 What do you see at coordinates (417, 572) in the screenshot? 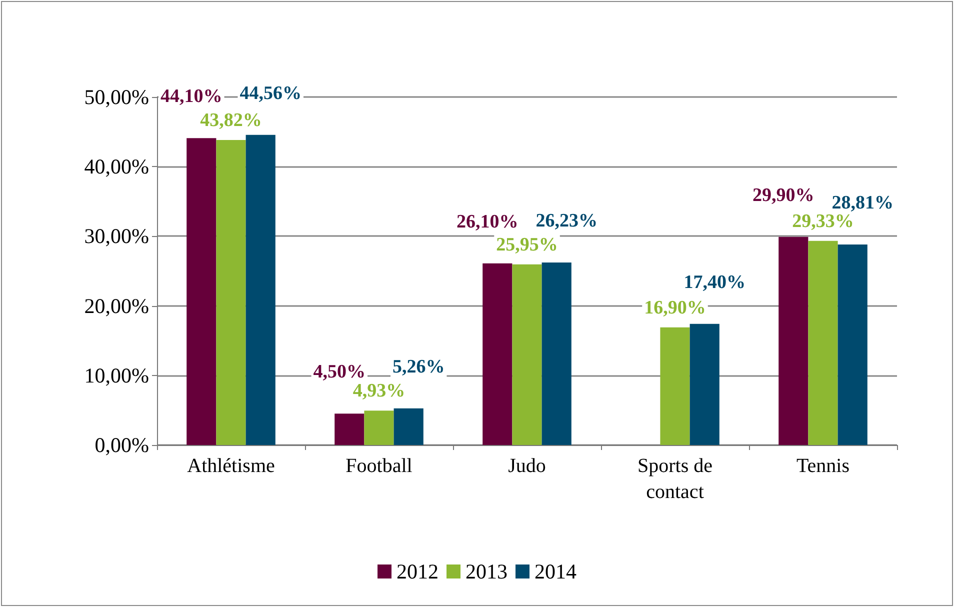
I see `legend-label: 2012` at bounding box center [417, 572].